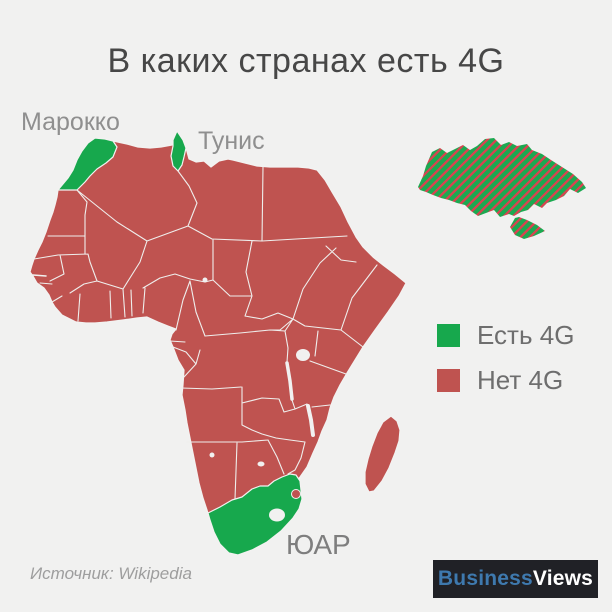 This screenshot has width=612, height=612. What do you see at coordinates (502, 177) in the screenshot?
I see `ukraine-inset-map` at bounding box center [502, 177].